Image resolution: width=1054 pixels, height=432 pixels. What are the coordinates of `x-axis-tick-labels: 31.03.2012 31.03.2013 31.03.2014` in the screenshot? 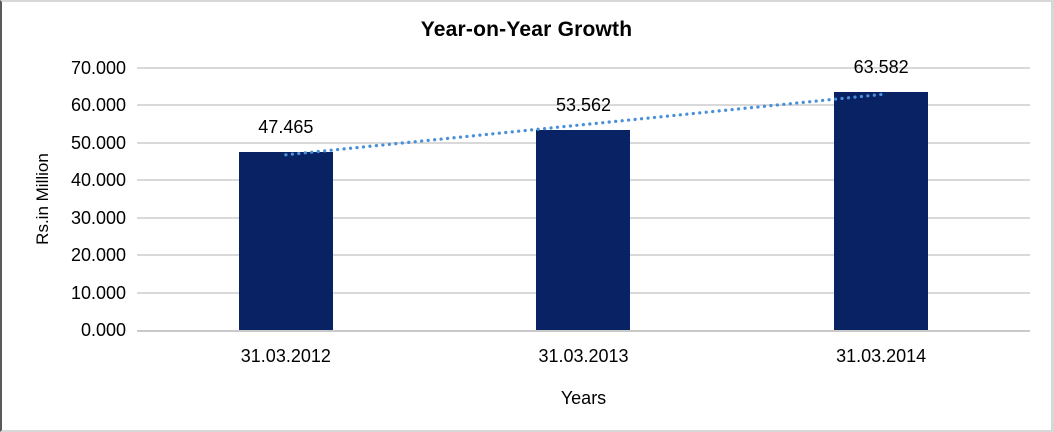 It's located at (583, 358).